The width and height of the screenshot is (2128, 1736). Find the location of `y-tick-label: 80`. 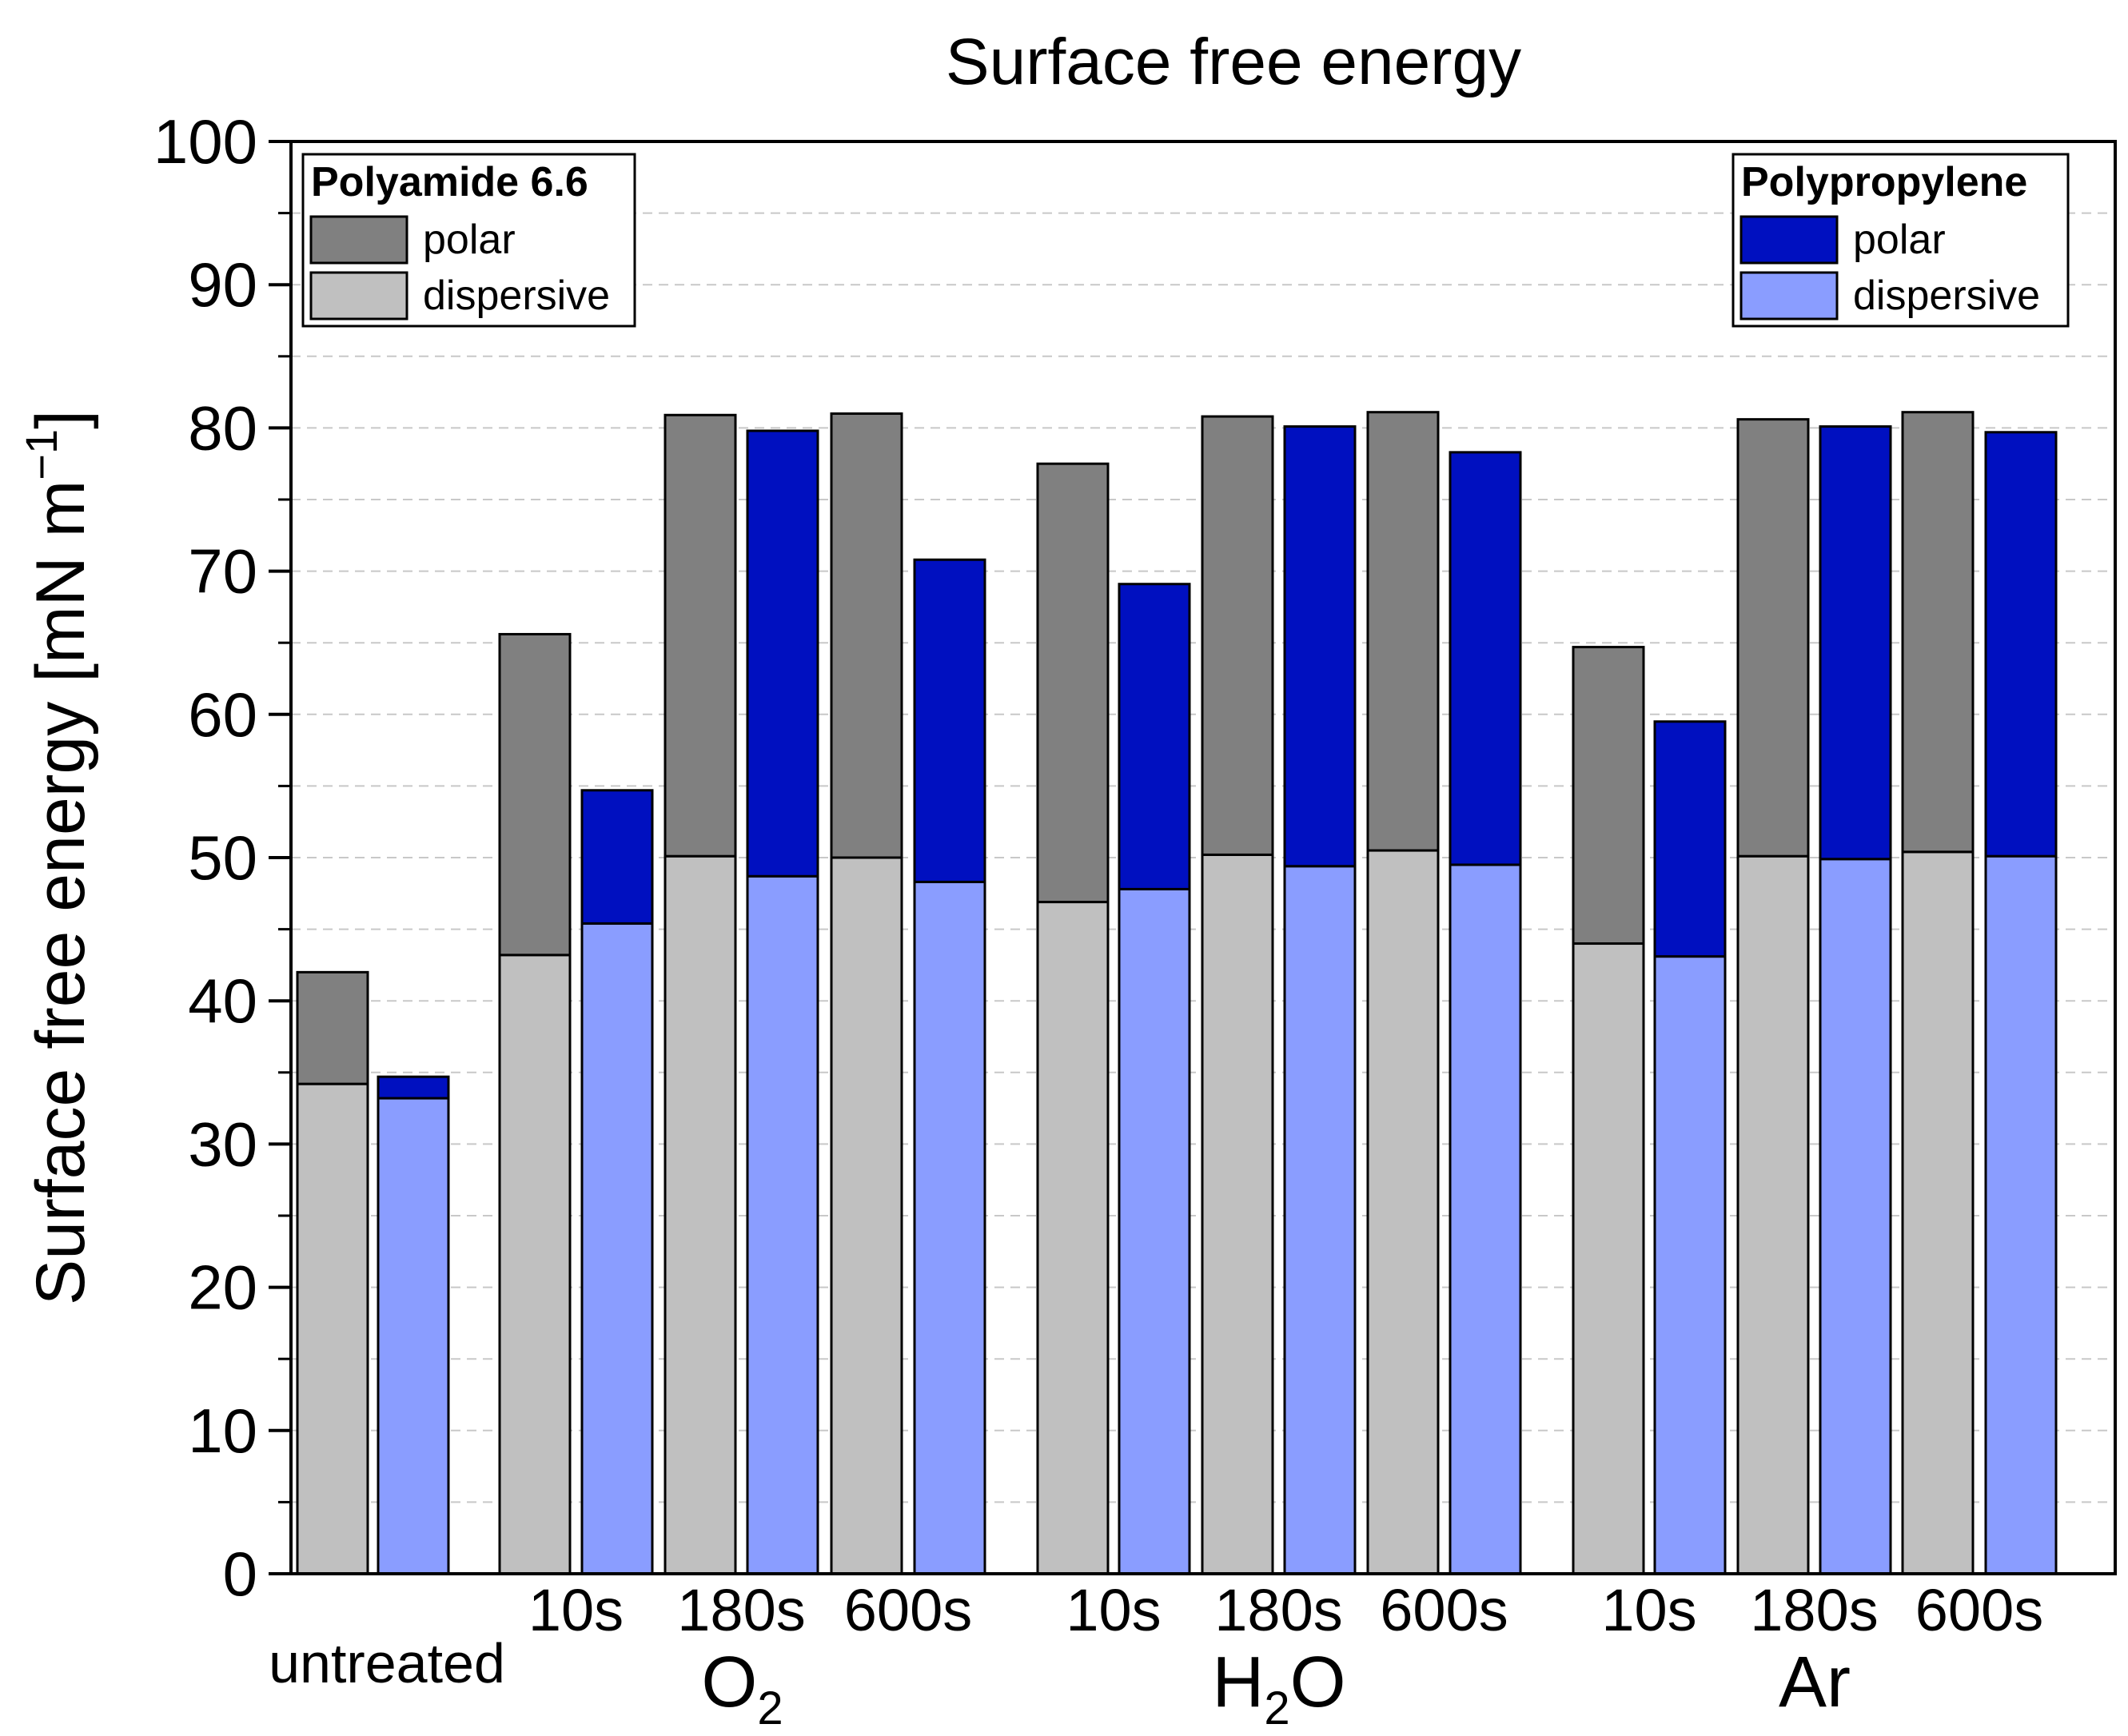

y-tick-label: 80 is located at coordinates (222, 427).